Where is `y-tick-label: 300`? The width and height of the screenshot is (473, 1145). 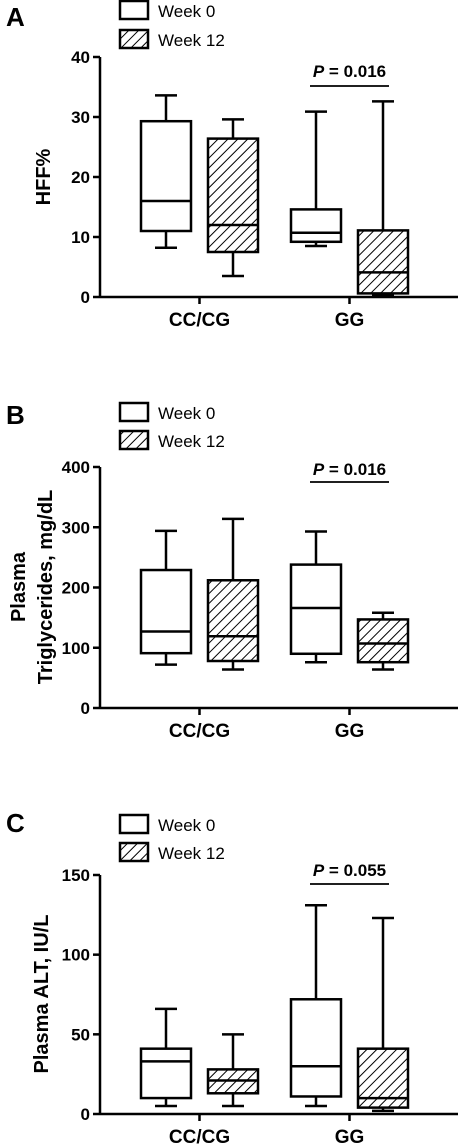
y-tick-label: 300 is located at coordinates (76, 527).